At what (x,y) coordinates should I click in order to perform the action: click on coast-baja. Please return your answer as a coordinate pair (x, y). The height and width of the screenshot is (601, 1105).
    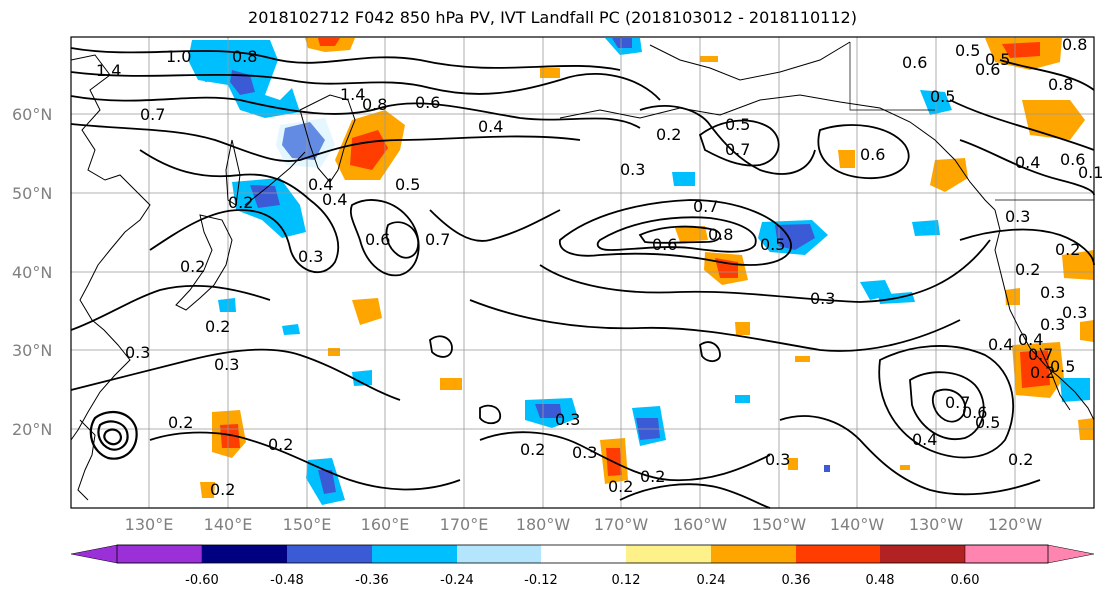
    Looking at the image, I should click on (1055, 379).